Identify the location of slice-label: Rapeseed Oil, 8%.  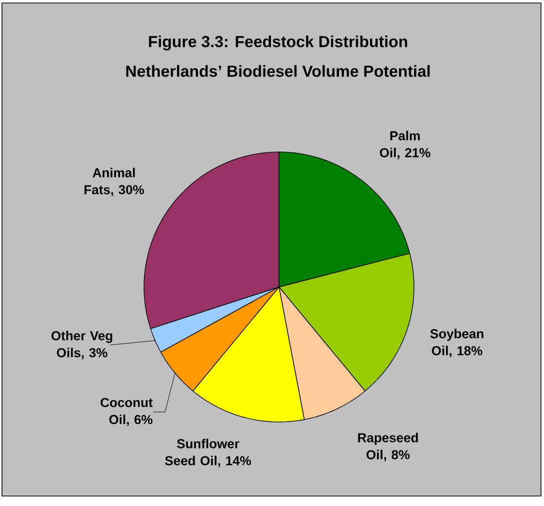
(388, 447).